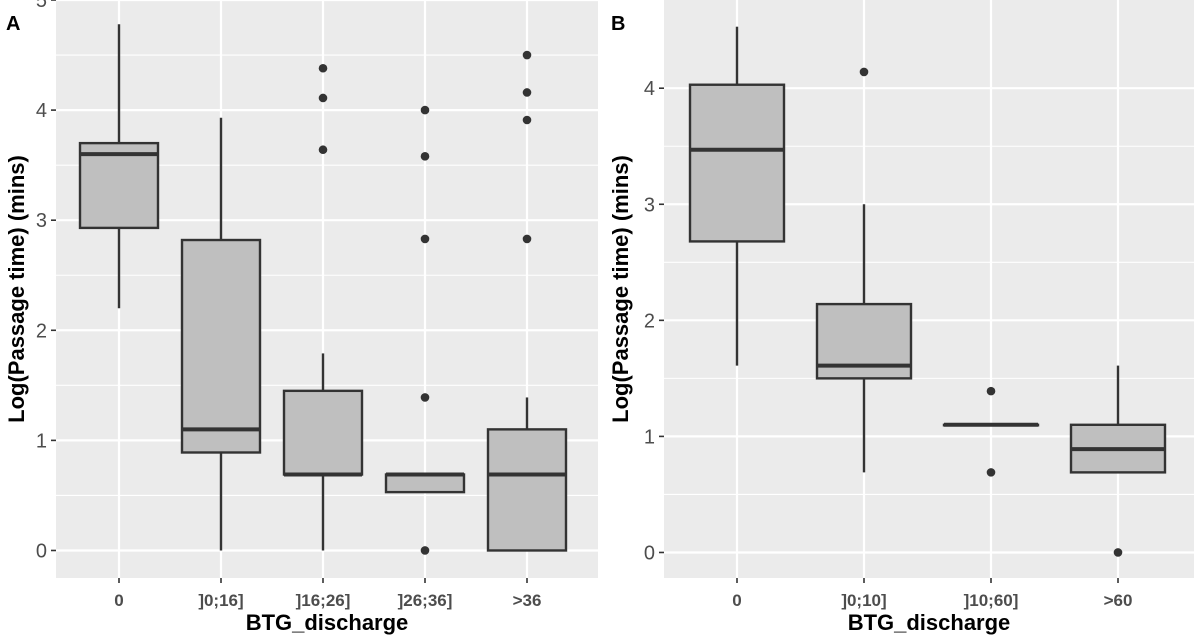 This screenshot has width=1200, height=639. Describe the element at coordinates (618, 24) in the screenshot. I see `panel-label-b: B` at that location.